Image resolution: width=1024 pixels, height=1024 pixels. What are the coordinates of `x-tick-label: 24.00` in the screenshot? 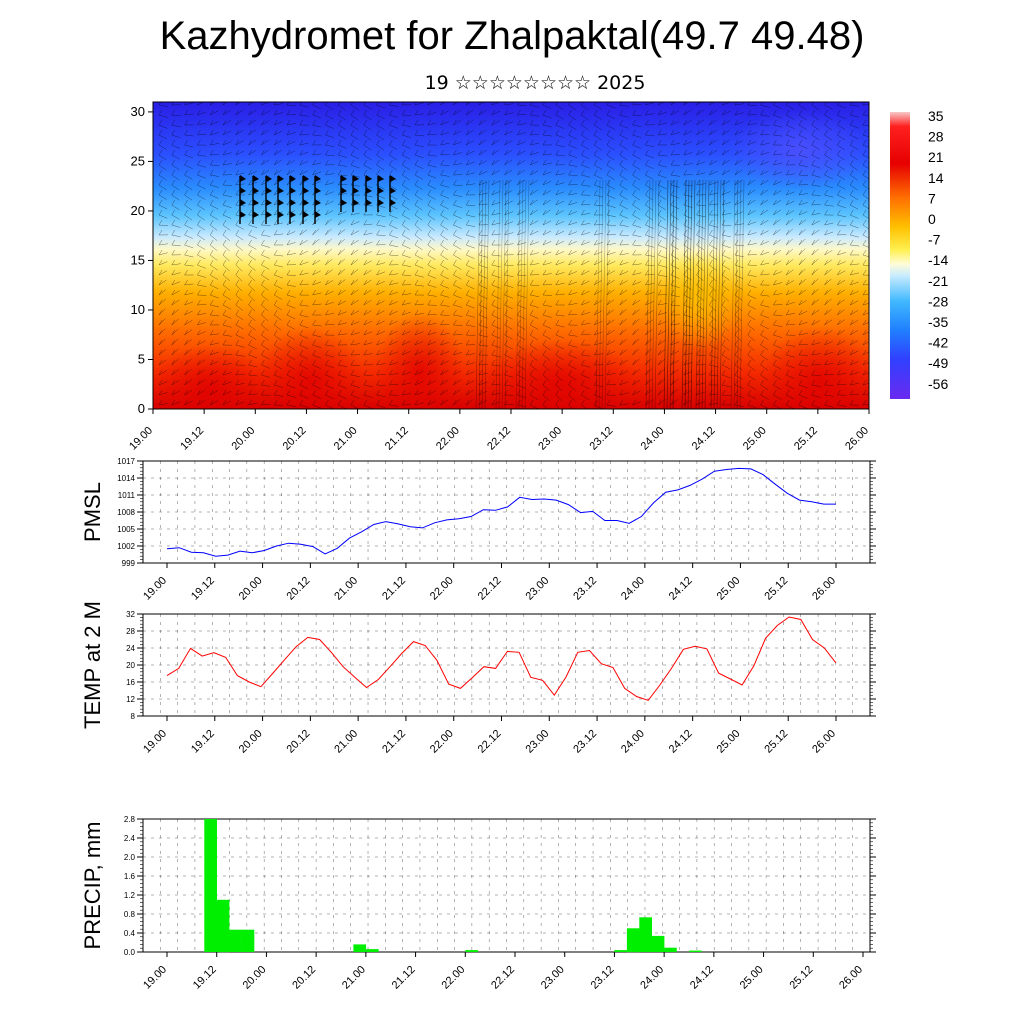 It's located at (653, 439).